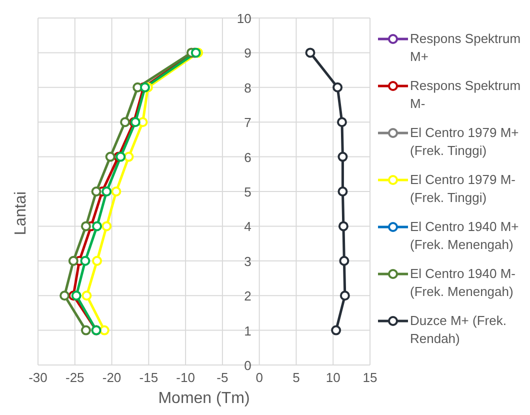  What do you see at coordinates (248, 53) in the screenshot?
I see `y-tick-label: 9` at bounding box center [248, 53].